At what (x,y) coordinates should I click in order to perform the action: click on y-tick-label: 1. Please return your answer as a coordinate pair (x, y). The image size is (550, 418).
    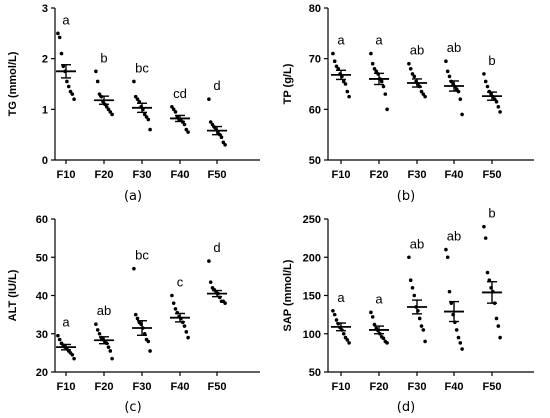
    Looking at the image, I should click on (45, 110).